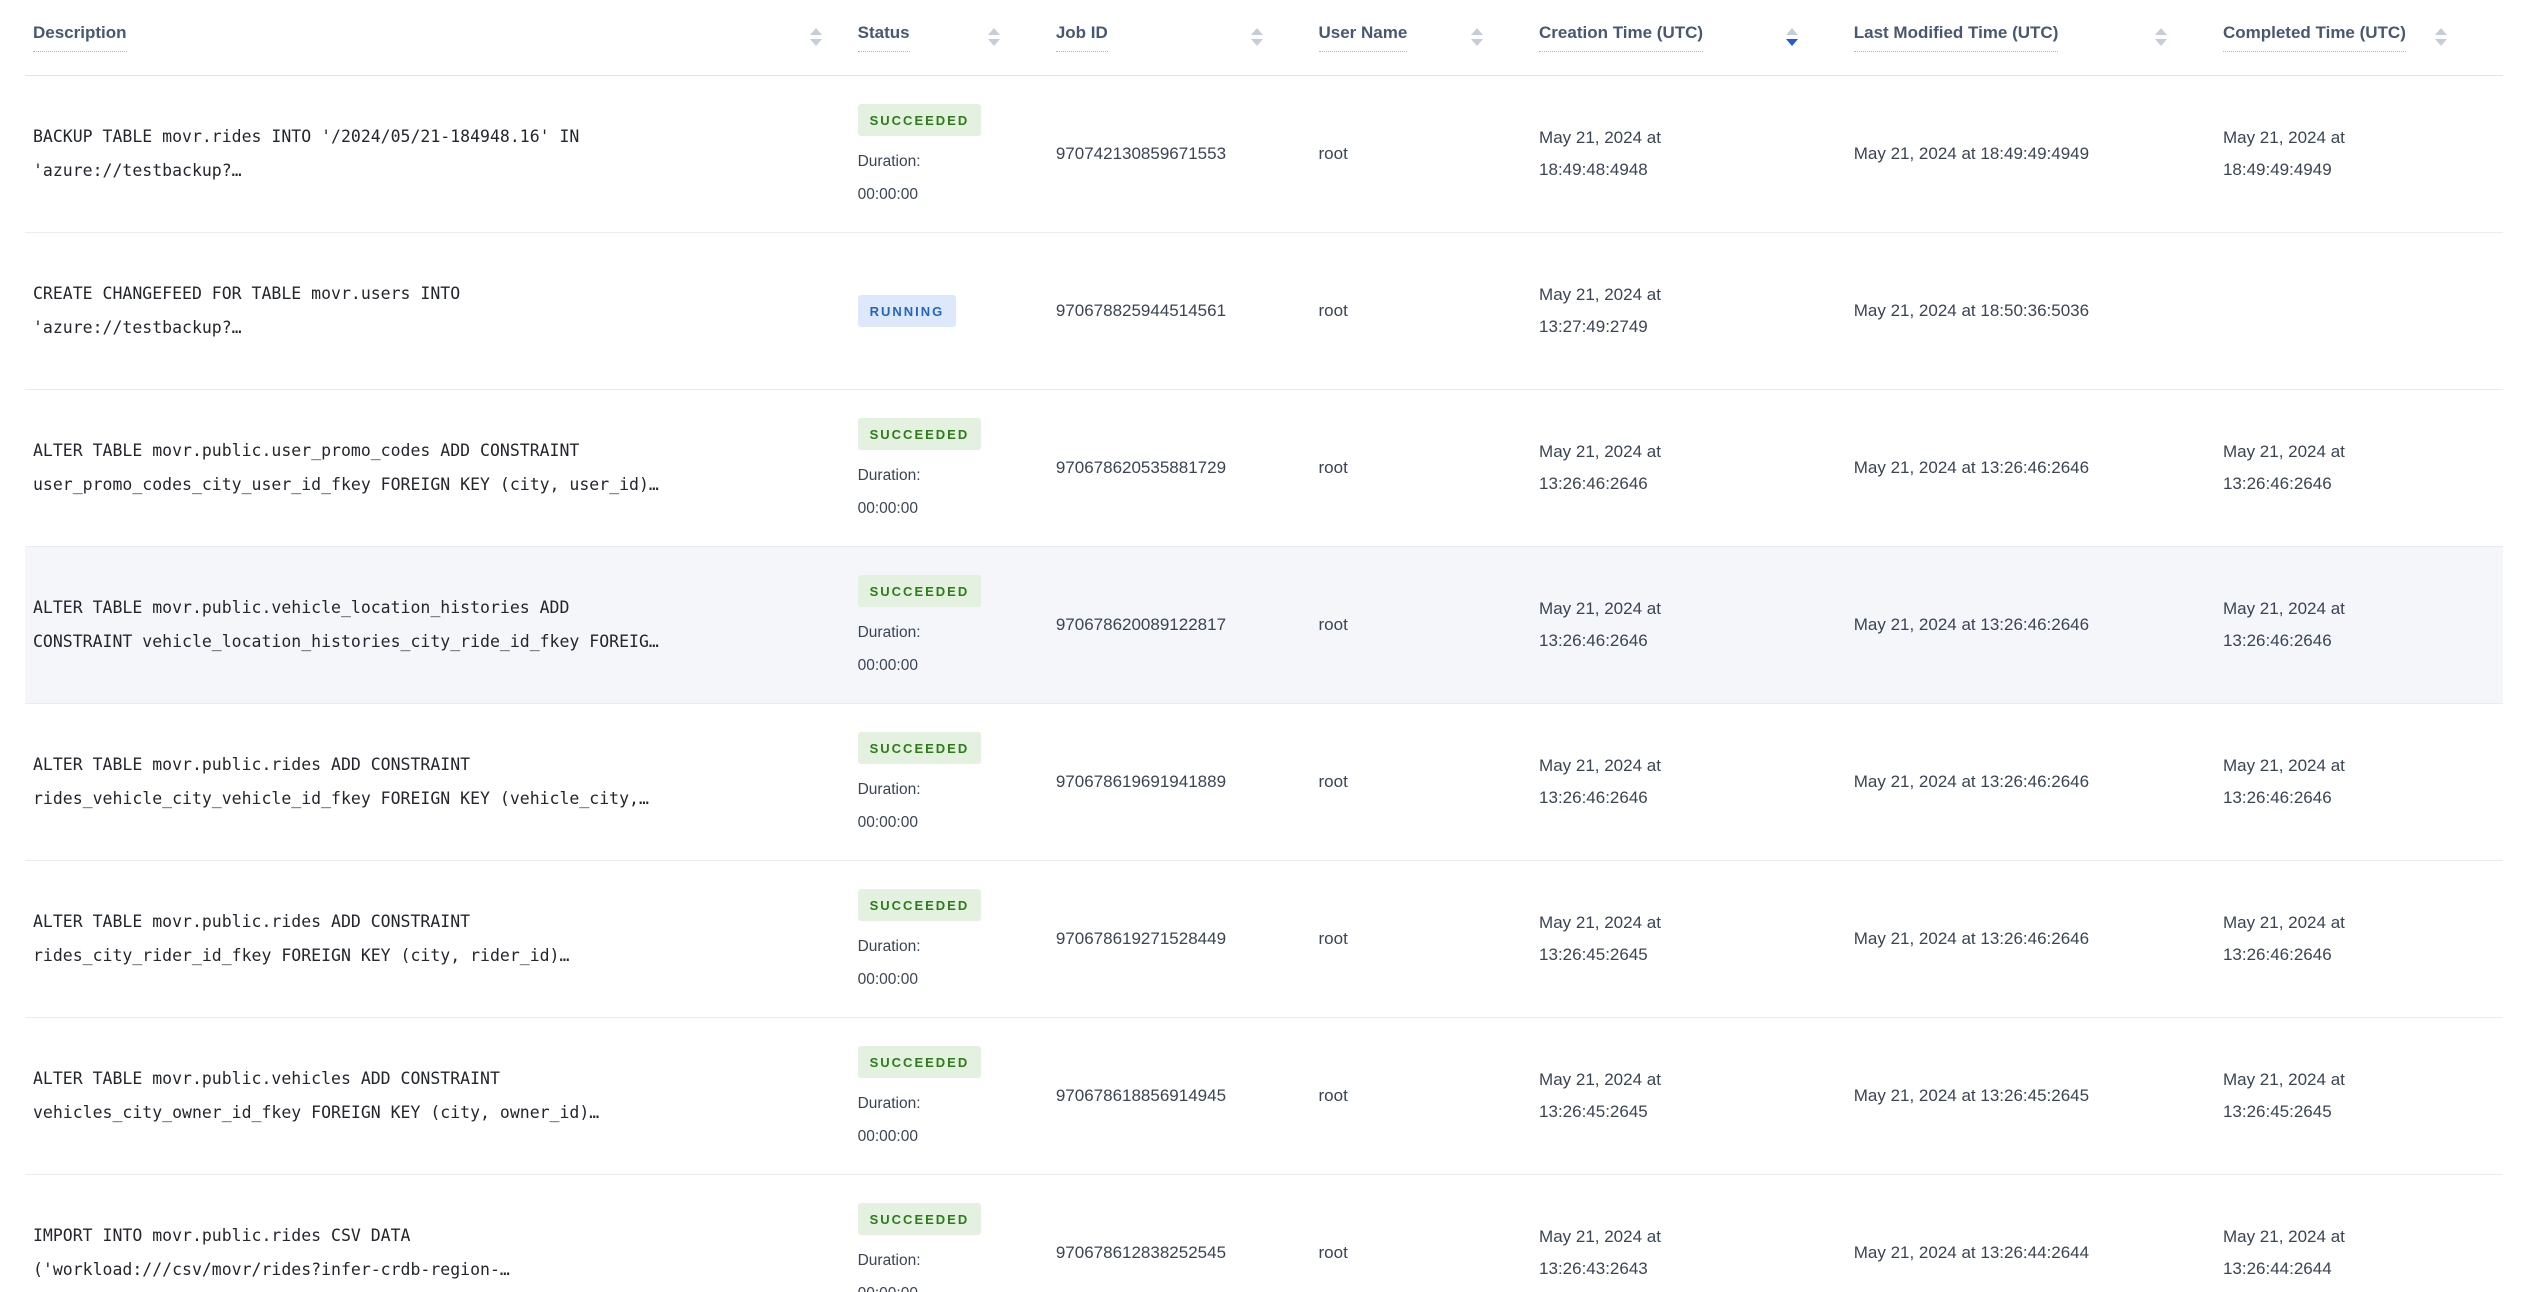 This screenshot has height=1292, width=2528. What do you see at coordinates (1696, 311) in the screenshot?
I see `job-creation-time: May 21, 2024 at 13:27:49:2749` at bounding box center [1696, 311].